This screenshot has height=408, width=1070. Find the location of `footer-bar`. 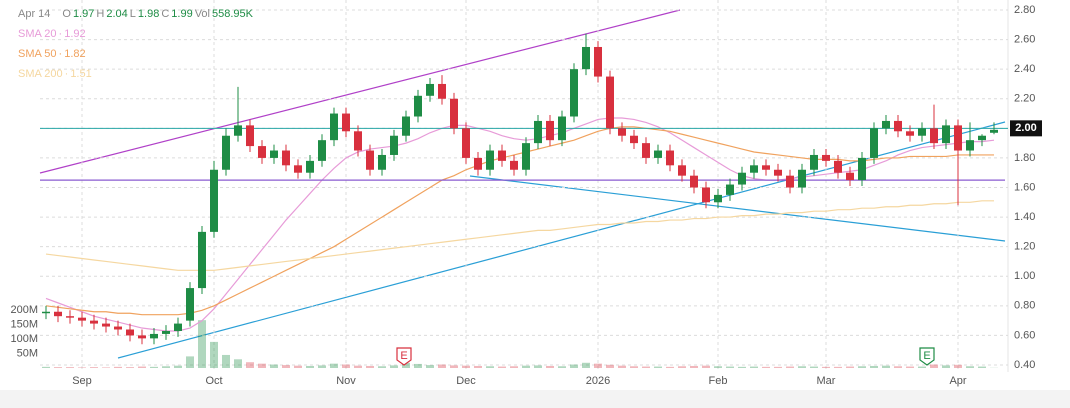

footer-bar is located at coordinates (535, 399).